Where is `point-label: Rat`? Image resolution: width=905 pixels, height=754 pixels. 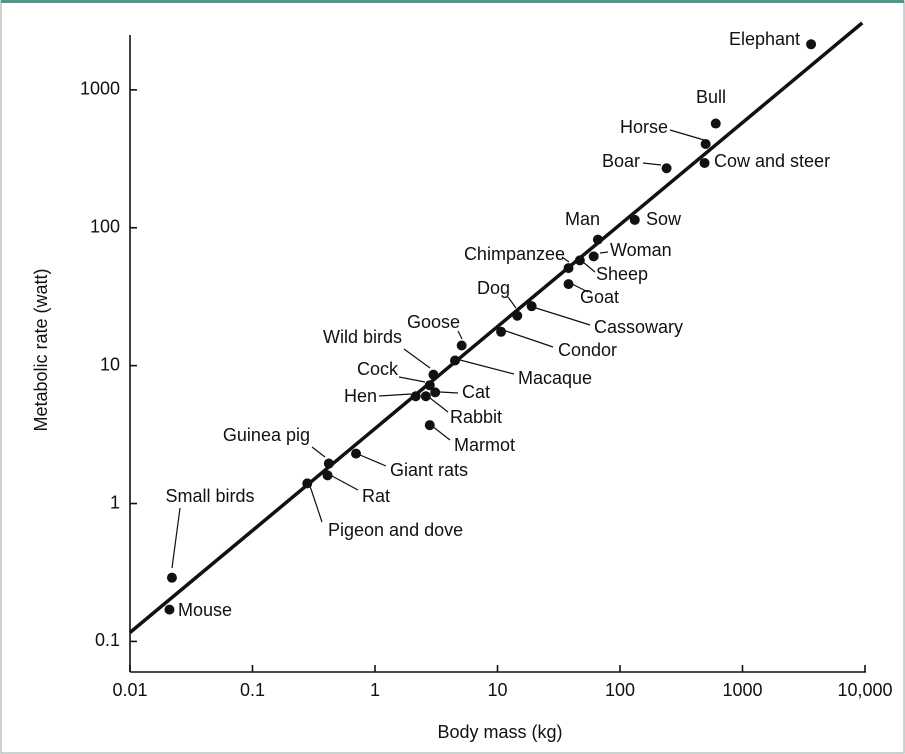 point-label: Rat is located at coordinates (376, 496).